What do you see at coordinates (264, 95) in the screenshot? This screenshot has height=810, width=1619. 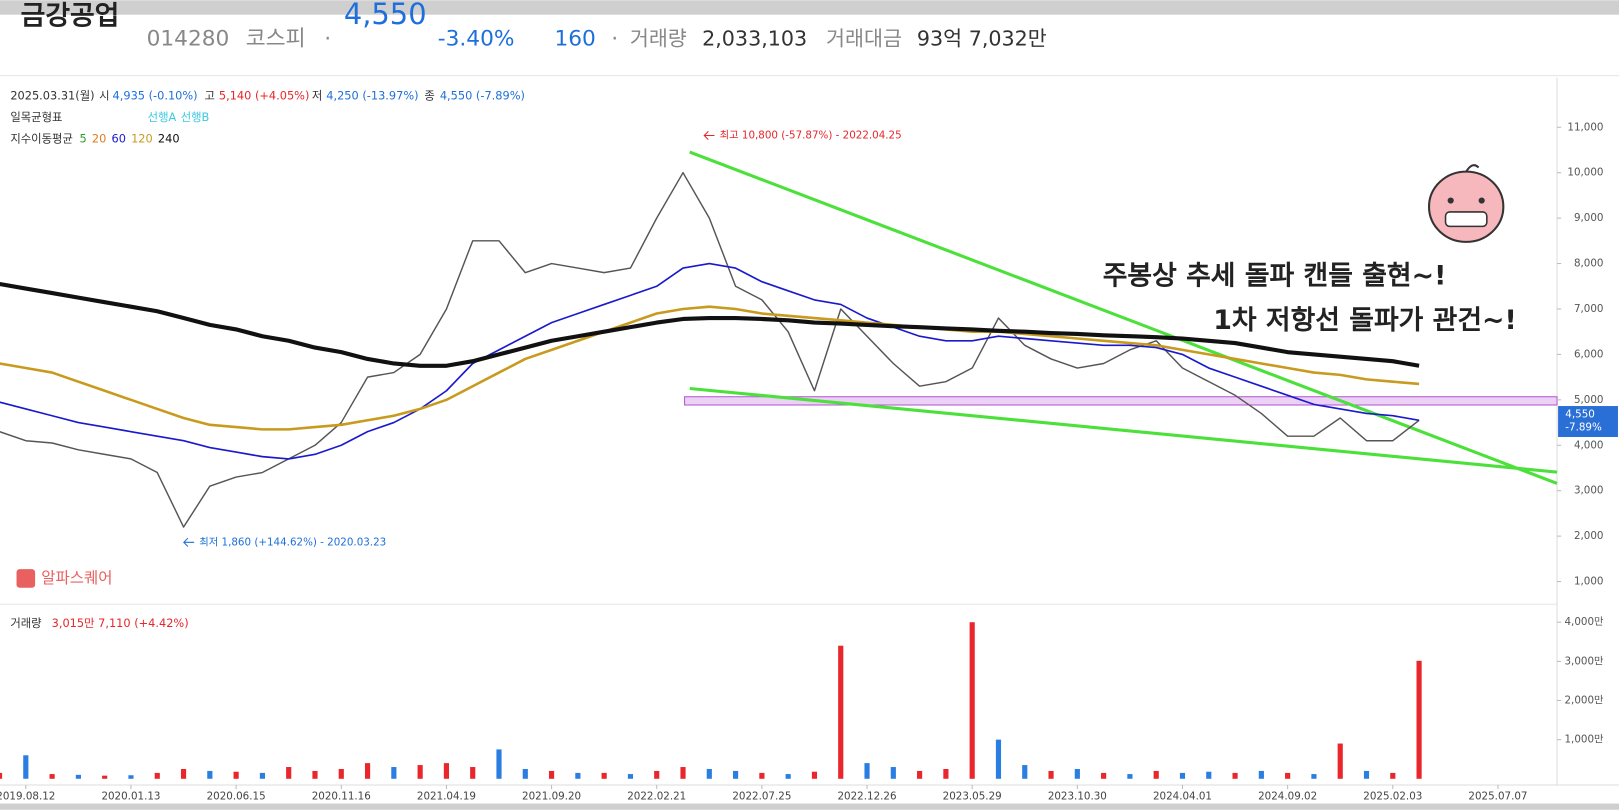 I see `high: 5,140 (+4.05%)` at bounding box center [264, 95].